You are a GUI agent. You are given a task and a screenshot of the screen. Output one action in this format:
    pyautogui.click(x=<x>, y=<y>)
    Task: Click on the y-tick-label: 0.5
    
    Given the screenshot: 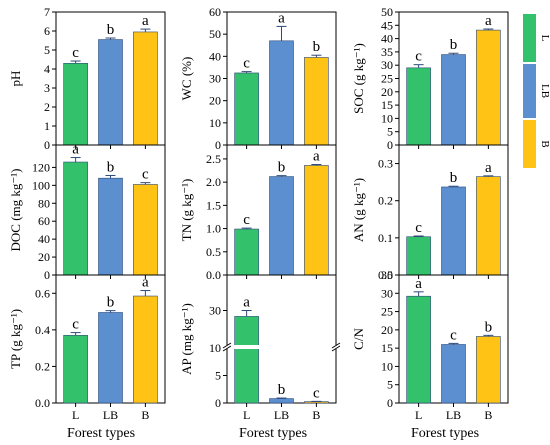 What is the action you would take?
    pyautogui.click(x=213, y=252)
    